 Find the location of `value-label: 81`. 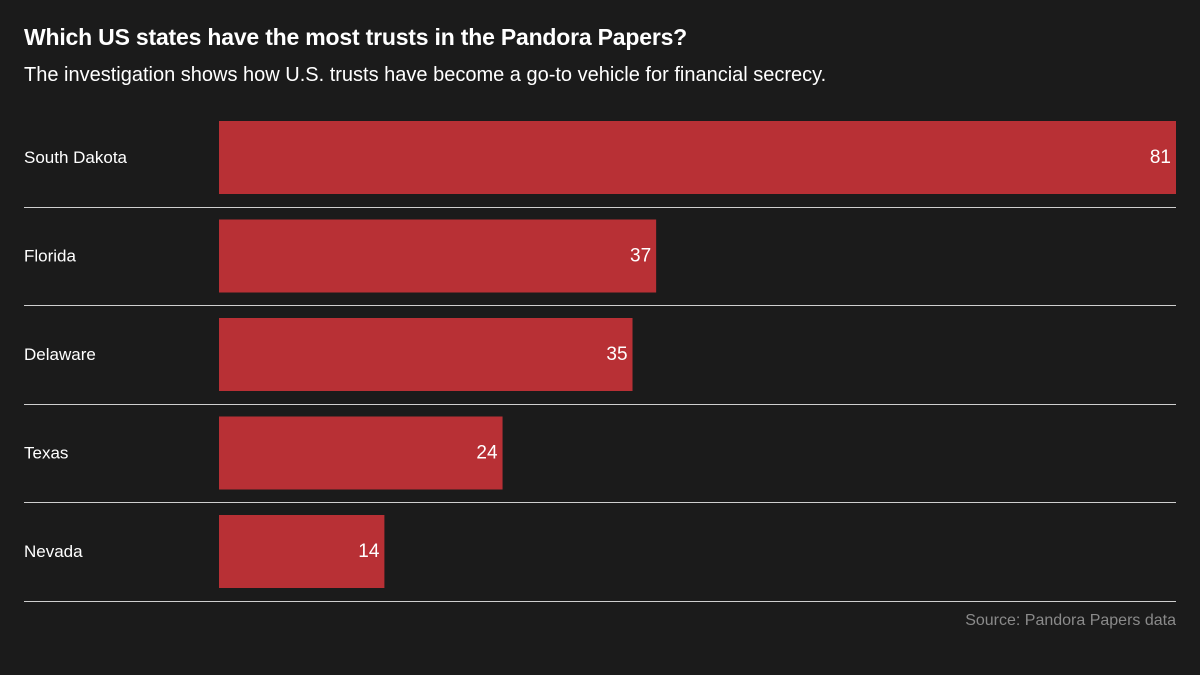

value-label: 81 is located at coordinates (1160, 157).